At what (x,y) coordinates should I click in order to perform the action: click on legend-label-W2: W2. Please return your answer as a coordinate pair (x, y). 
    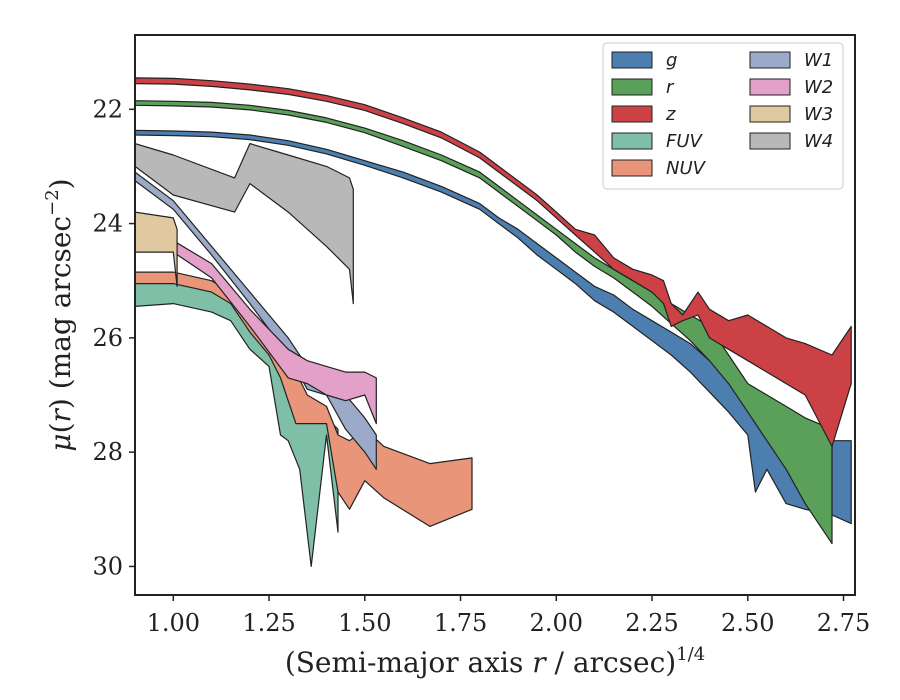
    Looking at the image, I should click on (818, 87).